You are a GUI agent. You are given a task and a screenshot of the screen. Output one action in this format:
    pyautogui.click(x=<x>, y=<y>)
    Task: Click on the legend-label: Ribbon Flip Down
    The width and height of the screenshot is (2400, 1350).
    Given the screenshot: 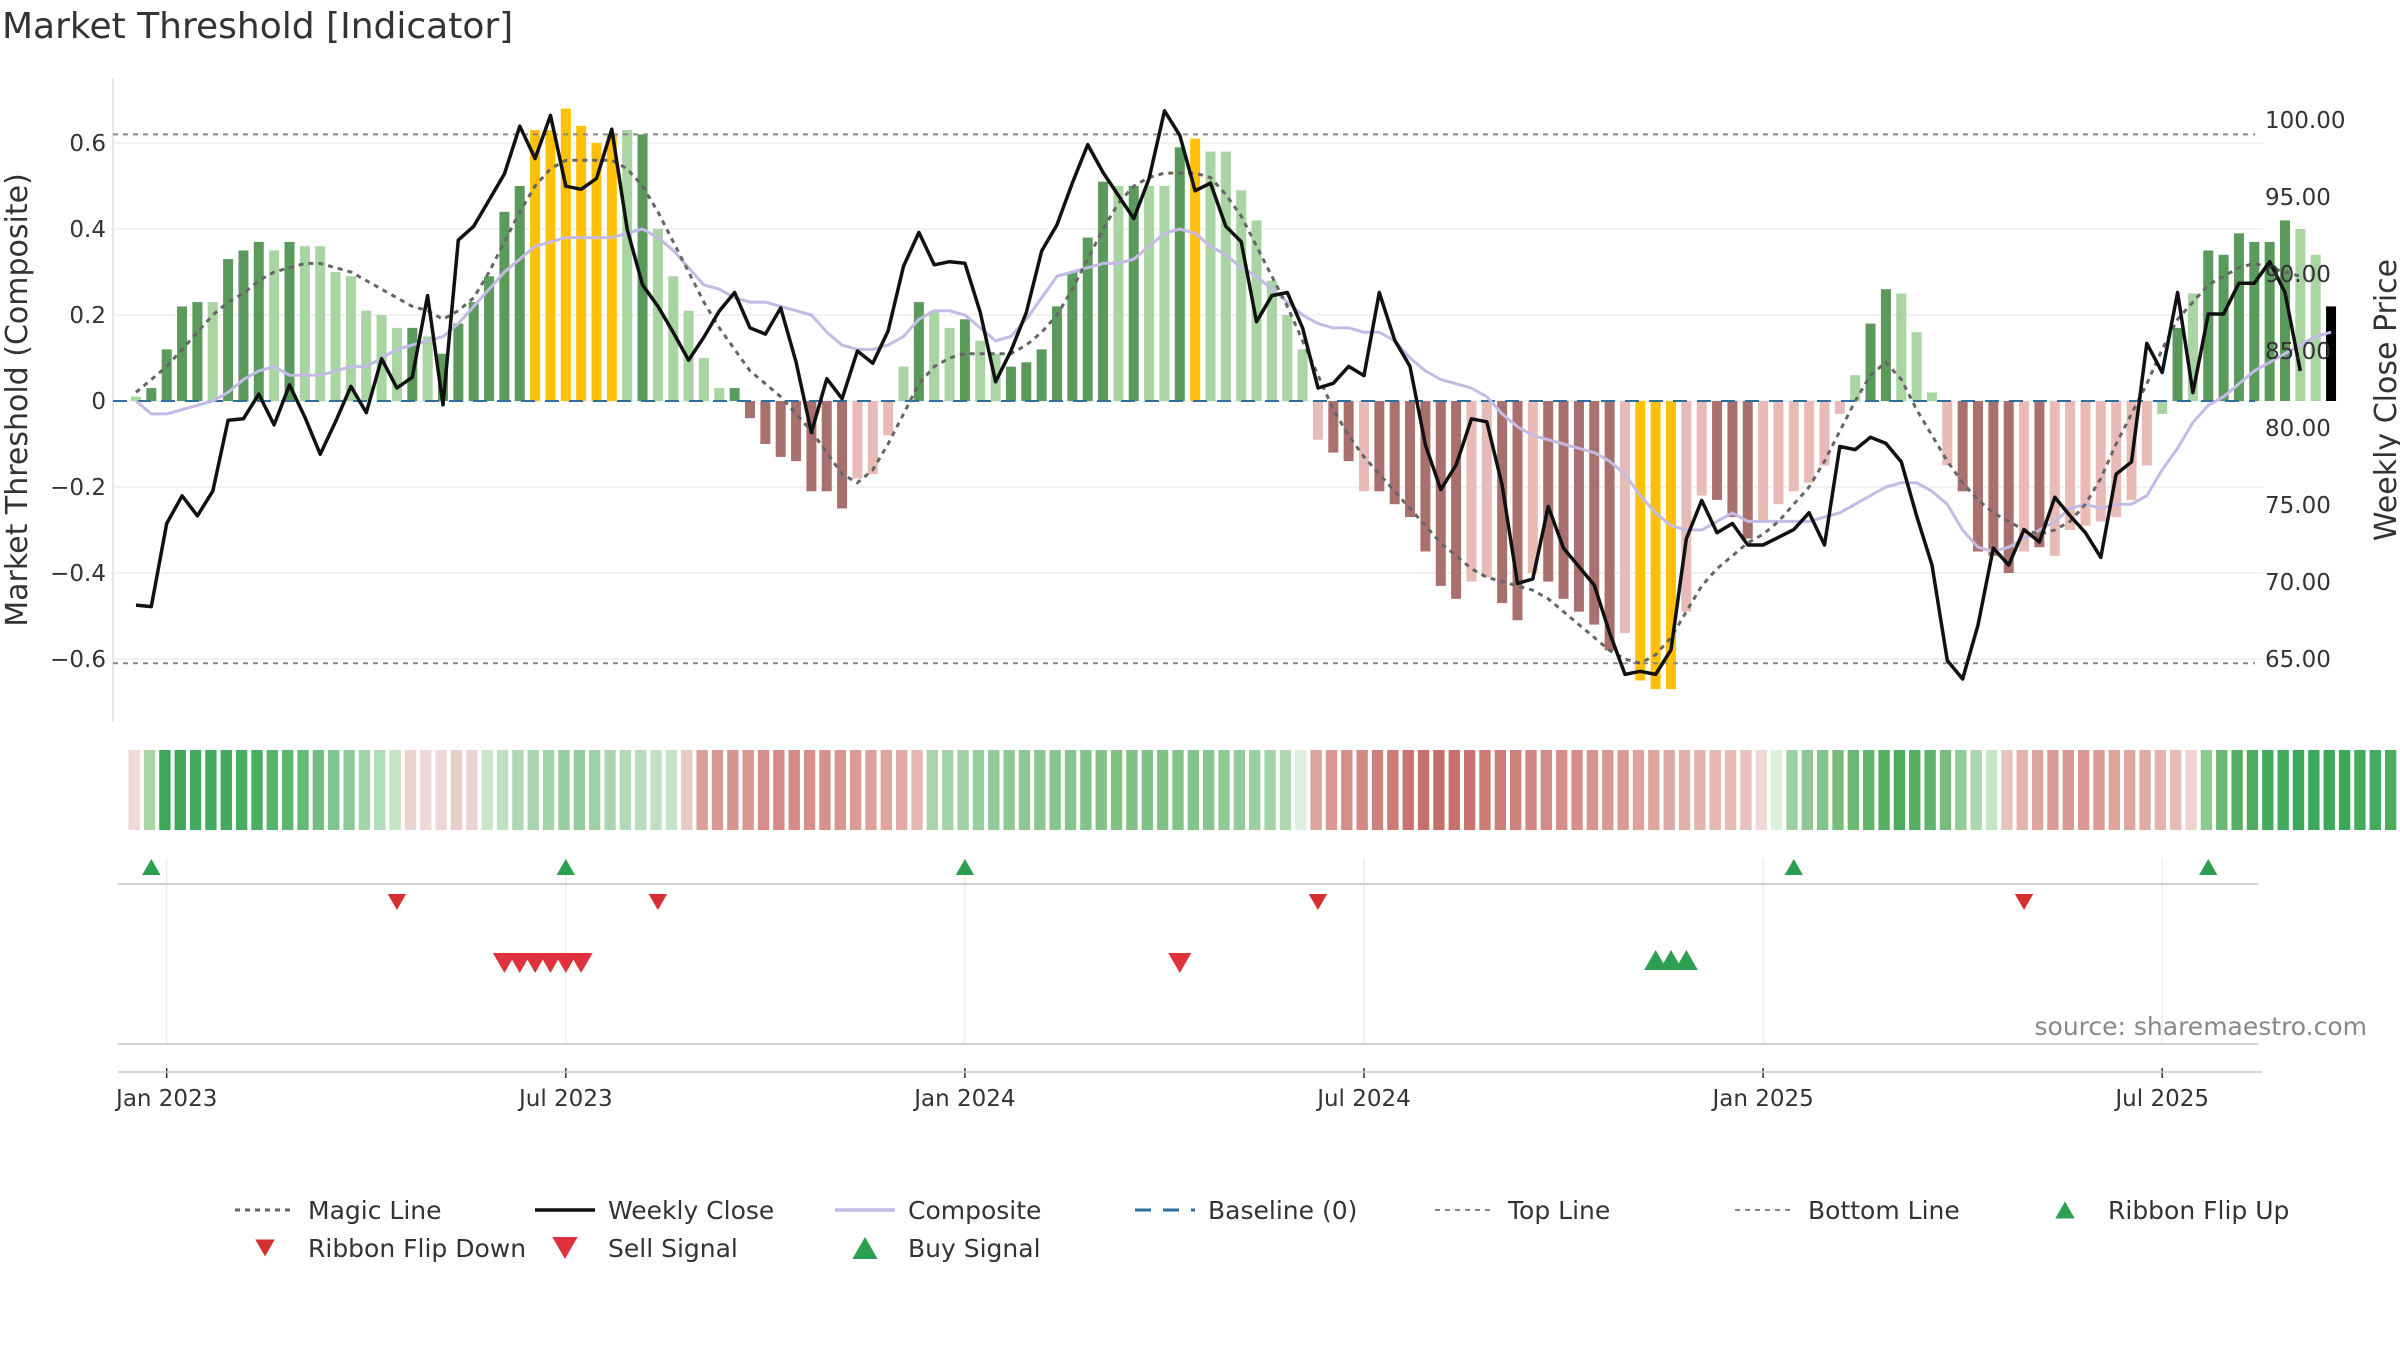 What is the action you would take?
    pyautogui.click(x=417, y=1248)
    